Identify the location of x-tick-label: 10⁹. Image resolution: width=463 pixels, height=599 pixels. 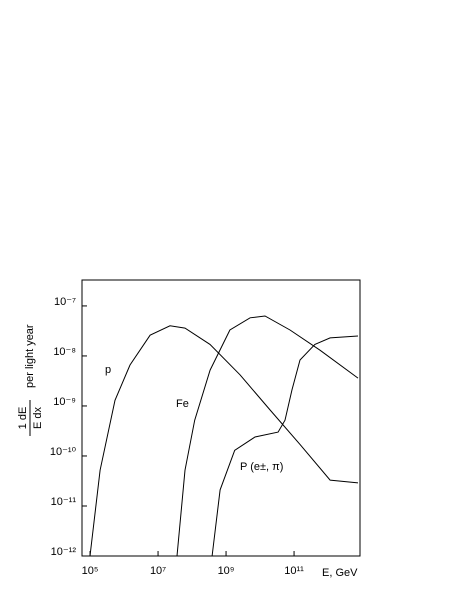
(226, 571).